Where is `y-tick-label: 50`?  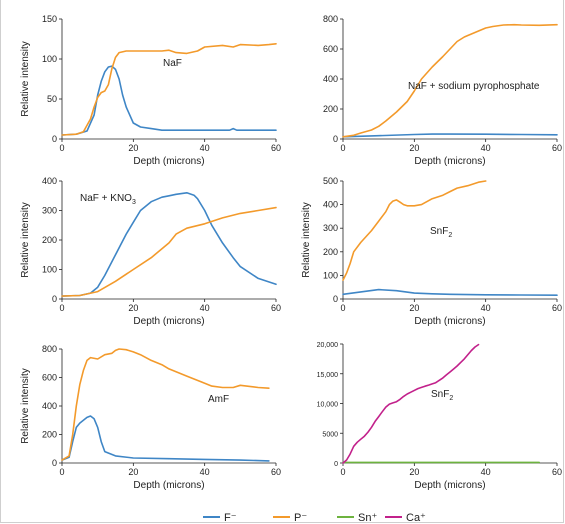
y-tick-label: 50 is located at coordinates (52, 99).